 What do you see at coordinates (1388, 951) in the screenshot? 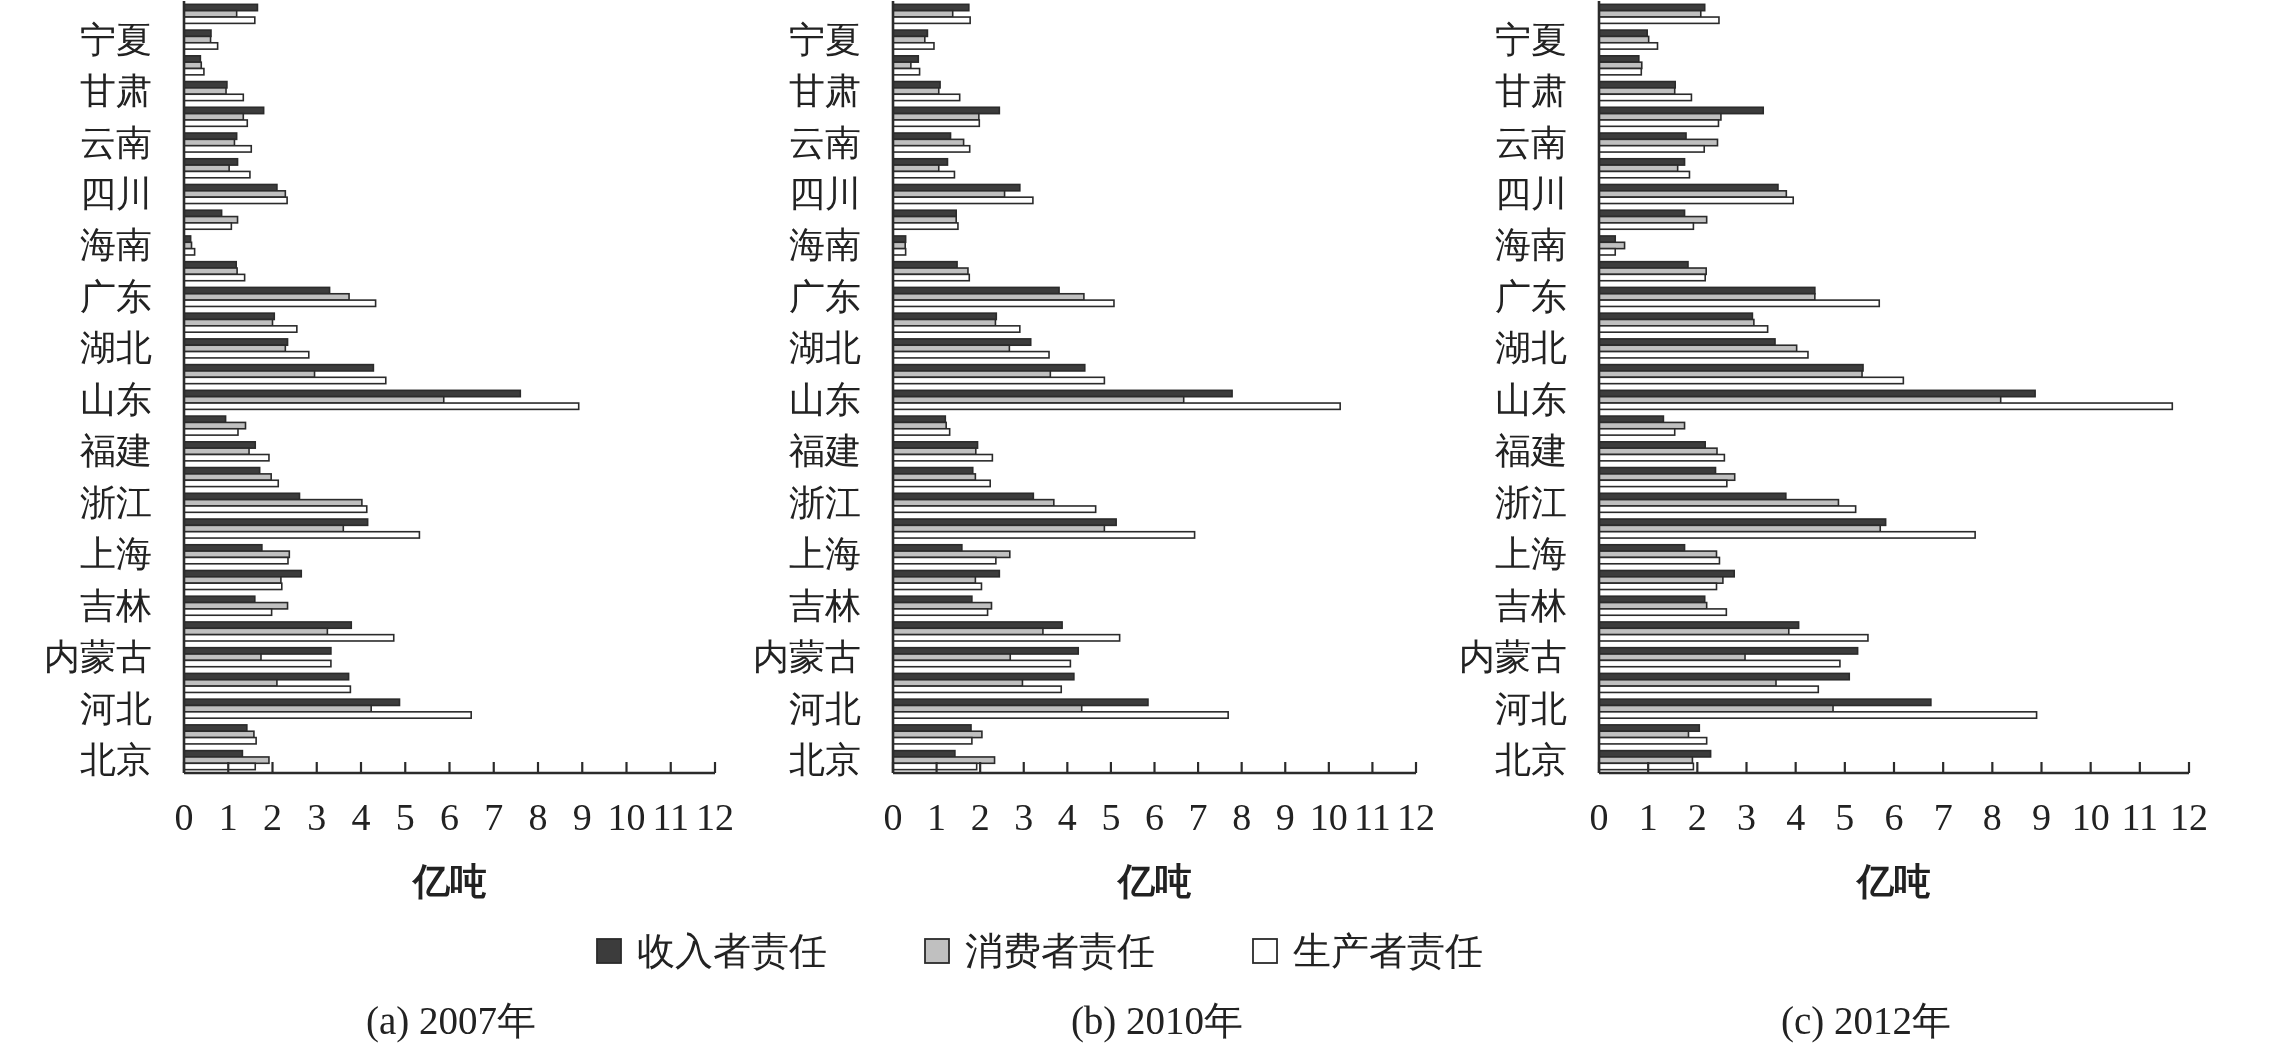
I see `legend-label: 生产者责任` at bounding box center [1388, 951].